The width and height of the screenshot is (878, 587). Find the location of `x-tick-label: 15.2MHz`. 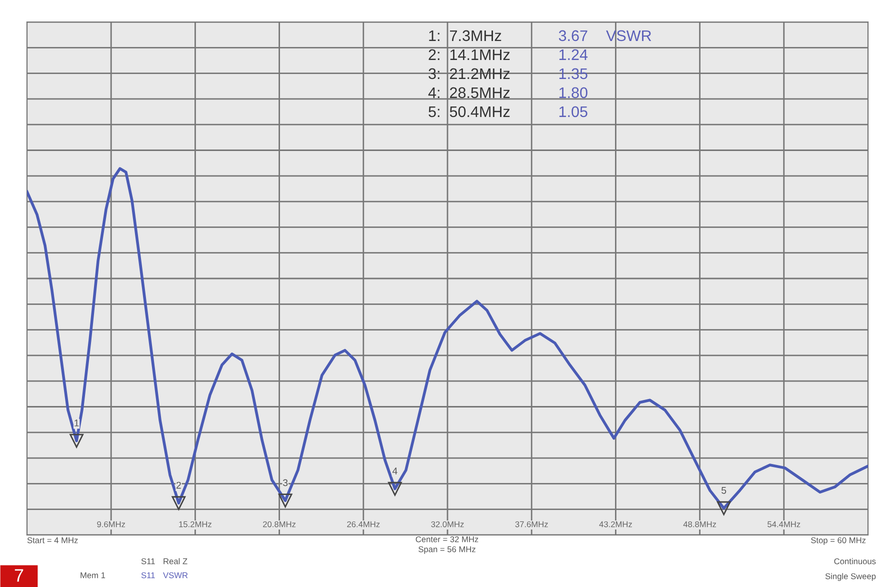

x-tick-label: 15.2MHz is located at coordinates (195, 524).